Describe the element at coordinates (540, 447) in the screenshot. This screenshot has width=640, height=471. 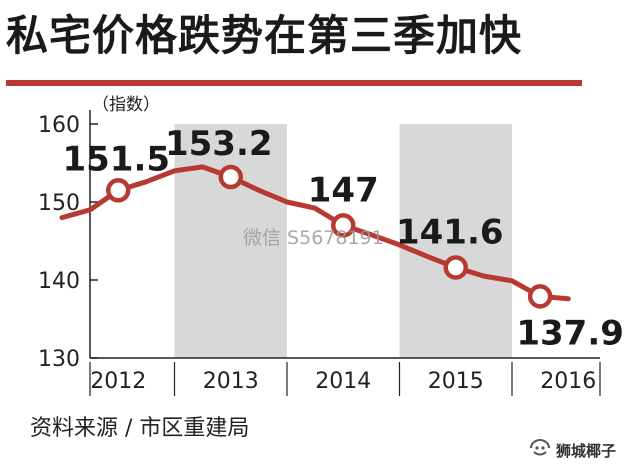
I see `wechat-logo-icon` at that location.